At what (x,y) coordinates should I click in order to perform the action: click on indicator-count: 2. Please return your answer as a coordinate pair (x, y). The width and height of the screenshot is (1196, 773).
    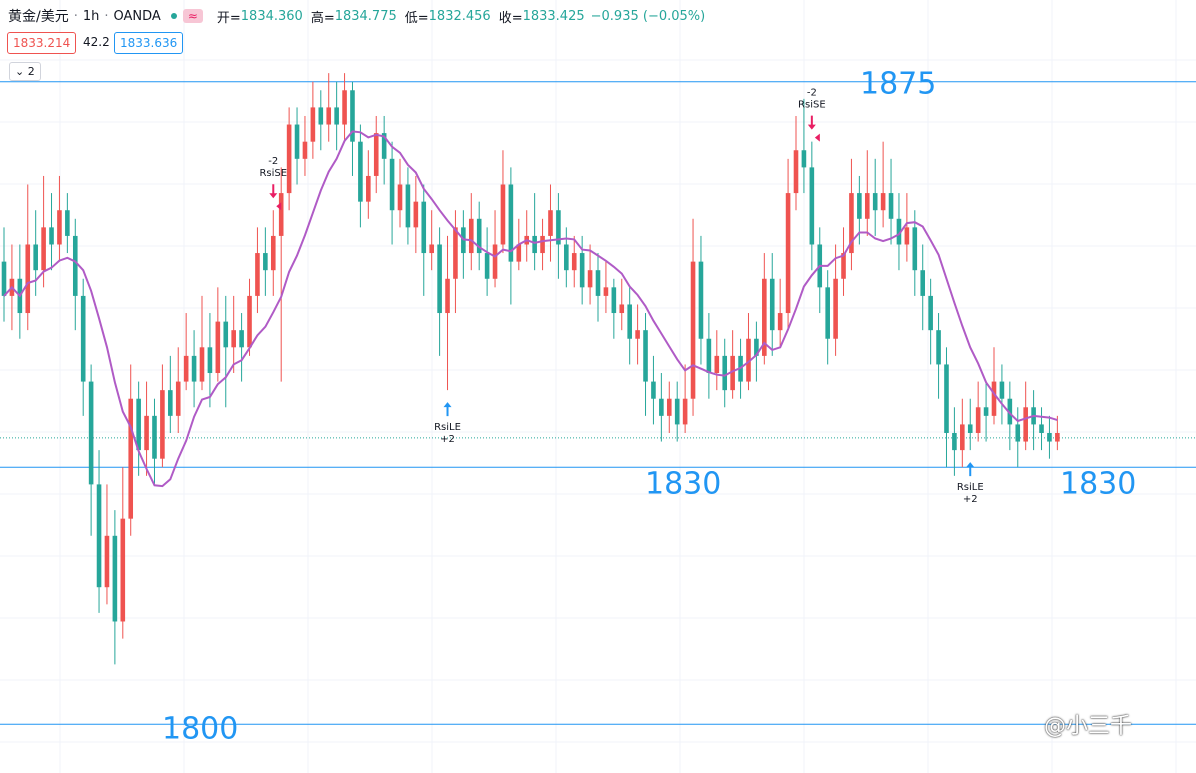
    Looking at the image, I should click on (31, 71).